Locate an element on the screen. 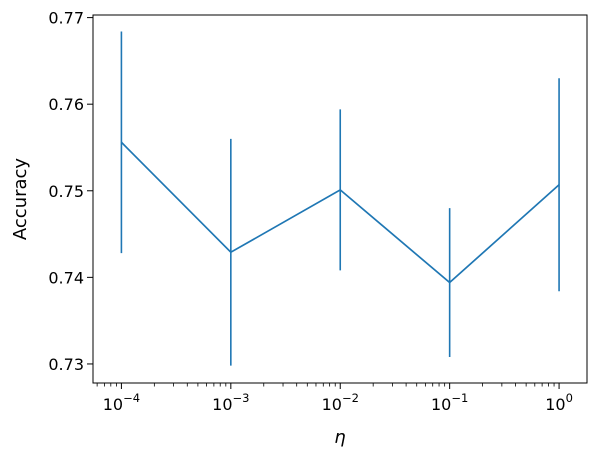 The image size is (597, 453). x-tick-label: 10⁰ is located at coordinates (559, 402).